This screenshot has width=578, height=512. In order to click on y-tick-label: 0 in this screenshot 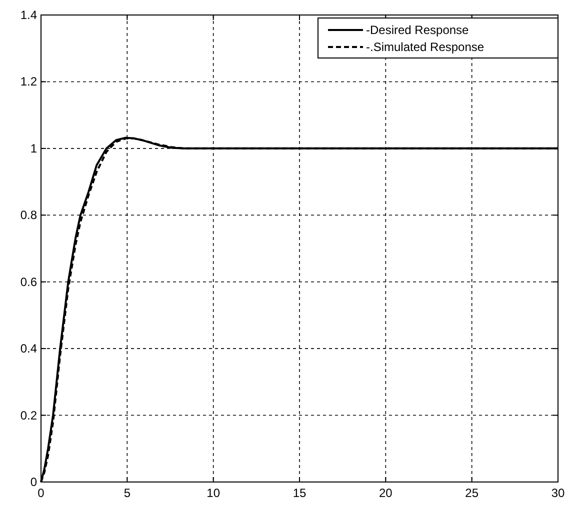, I will do `click(34, 482)`.